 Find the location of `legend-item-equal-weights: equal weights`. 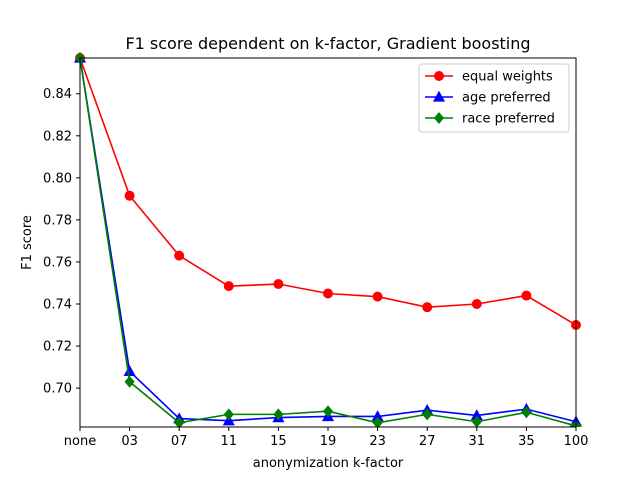

legend-item-equal-weights: equal weights is located at coordinates (489, 77).